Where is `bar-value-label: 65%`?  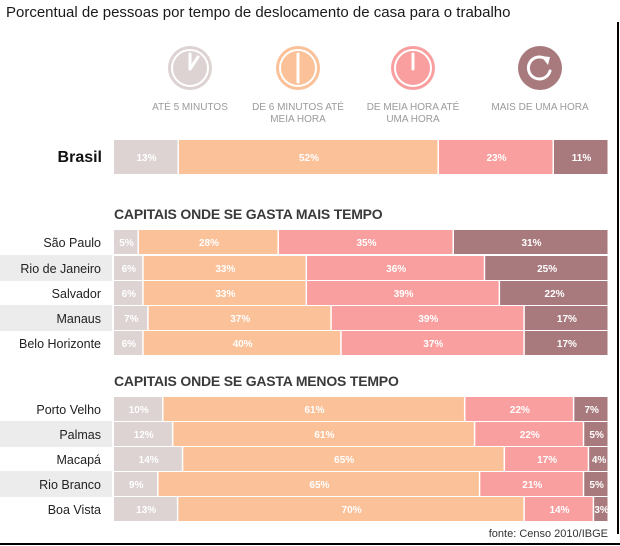 bar-value-label: 65% is located at coordinates (344, 460).